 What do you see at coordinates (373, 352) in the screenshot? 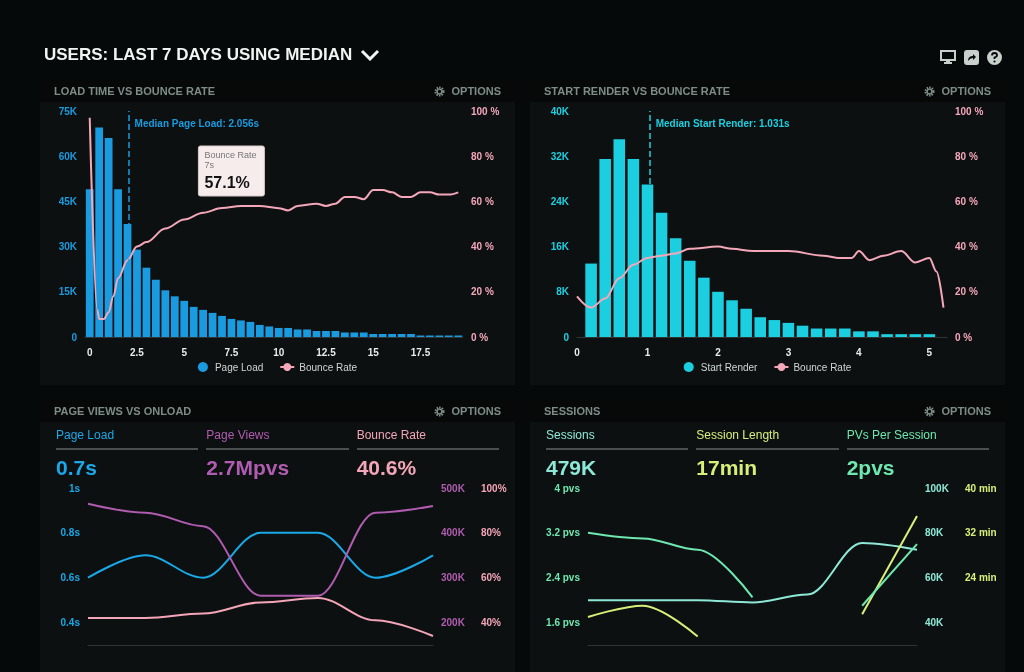
I see `x-tick-label: 15` at bounding box center [373, 352].